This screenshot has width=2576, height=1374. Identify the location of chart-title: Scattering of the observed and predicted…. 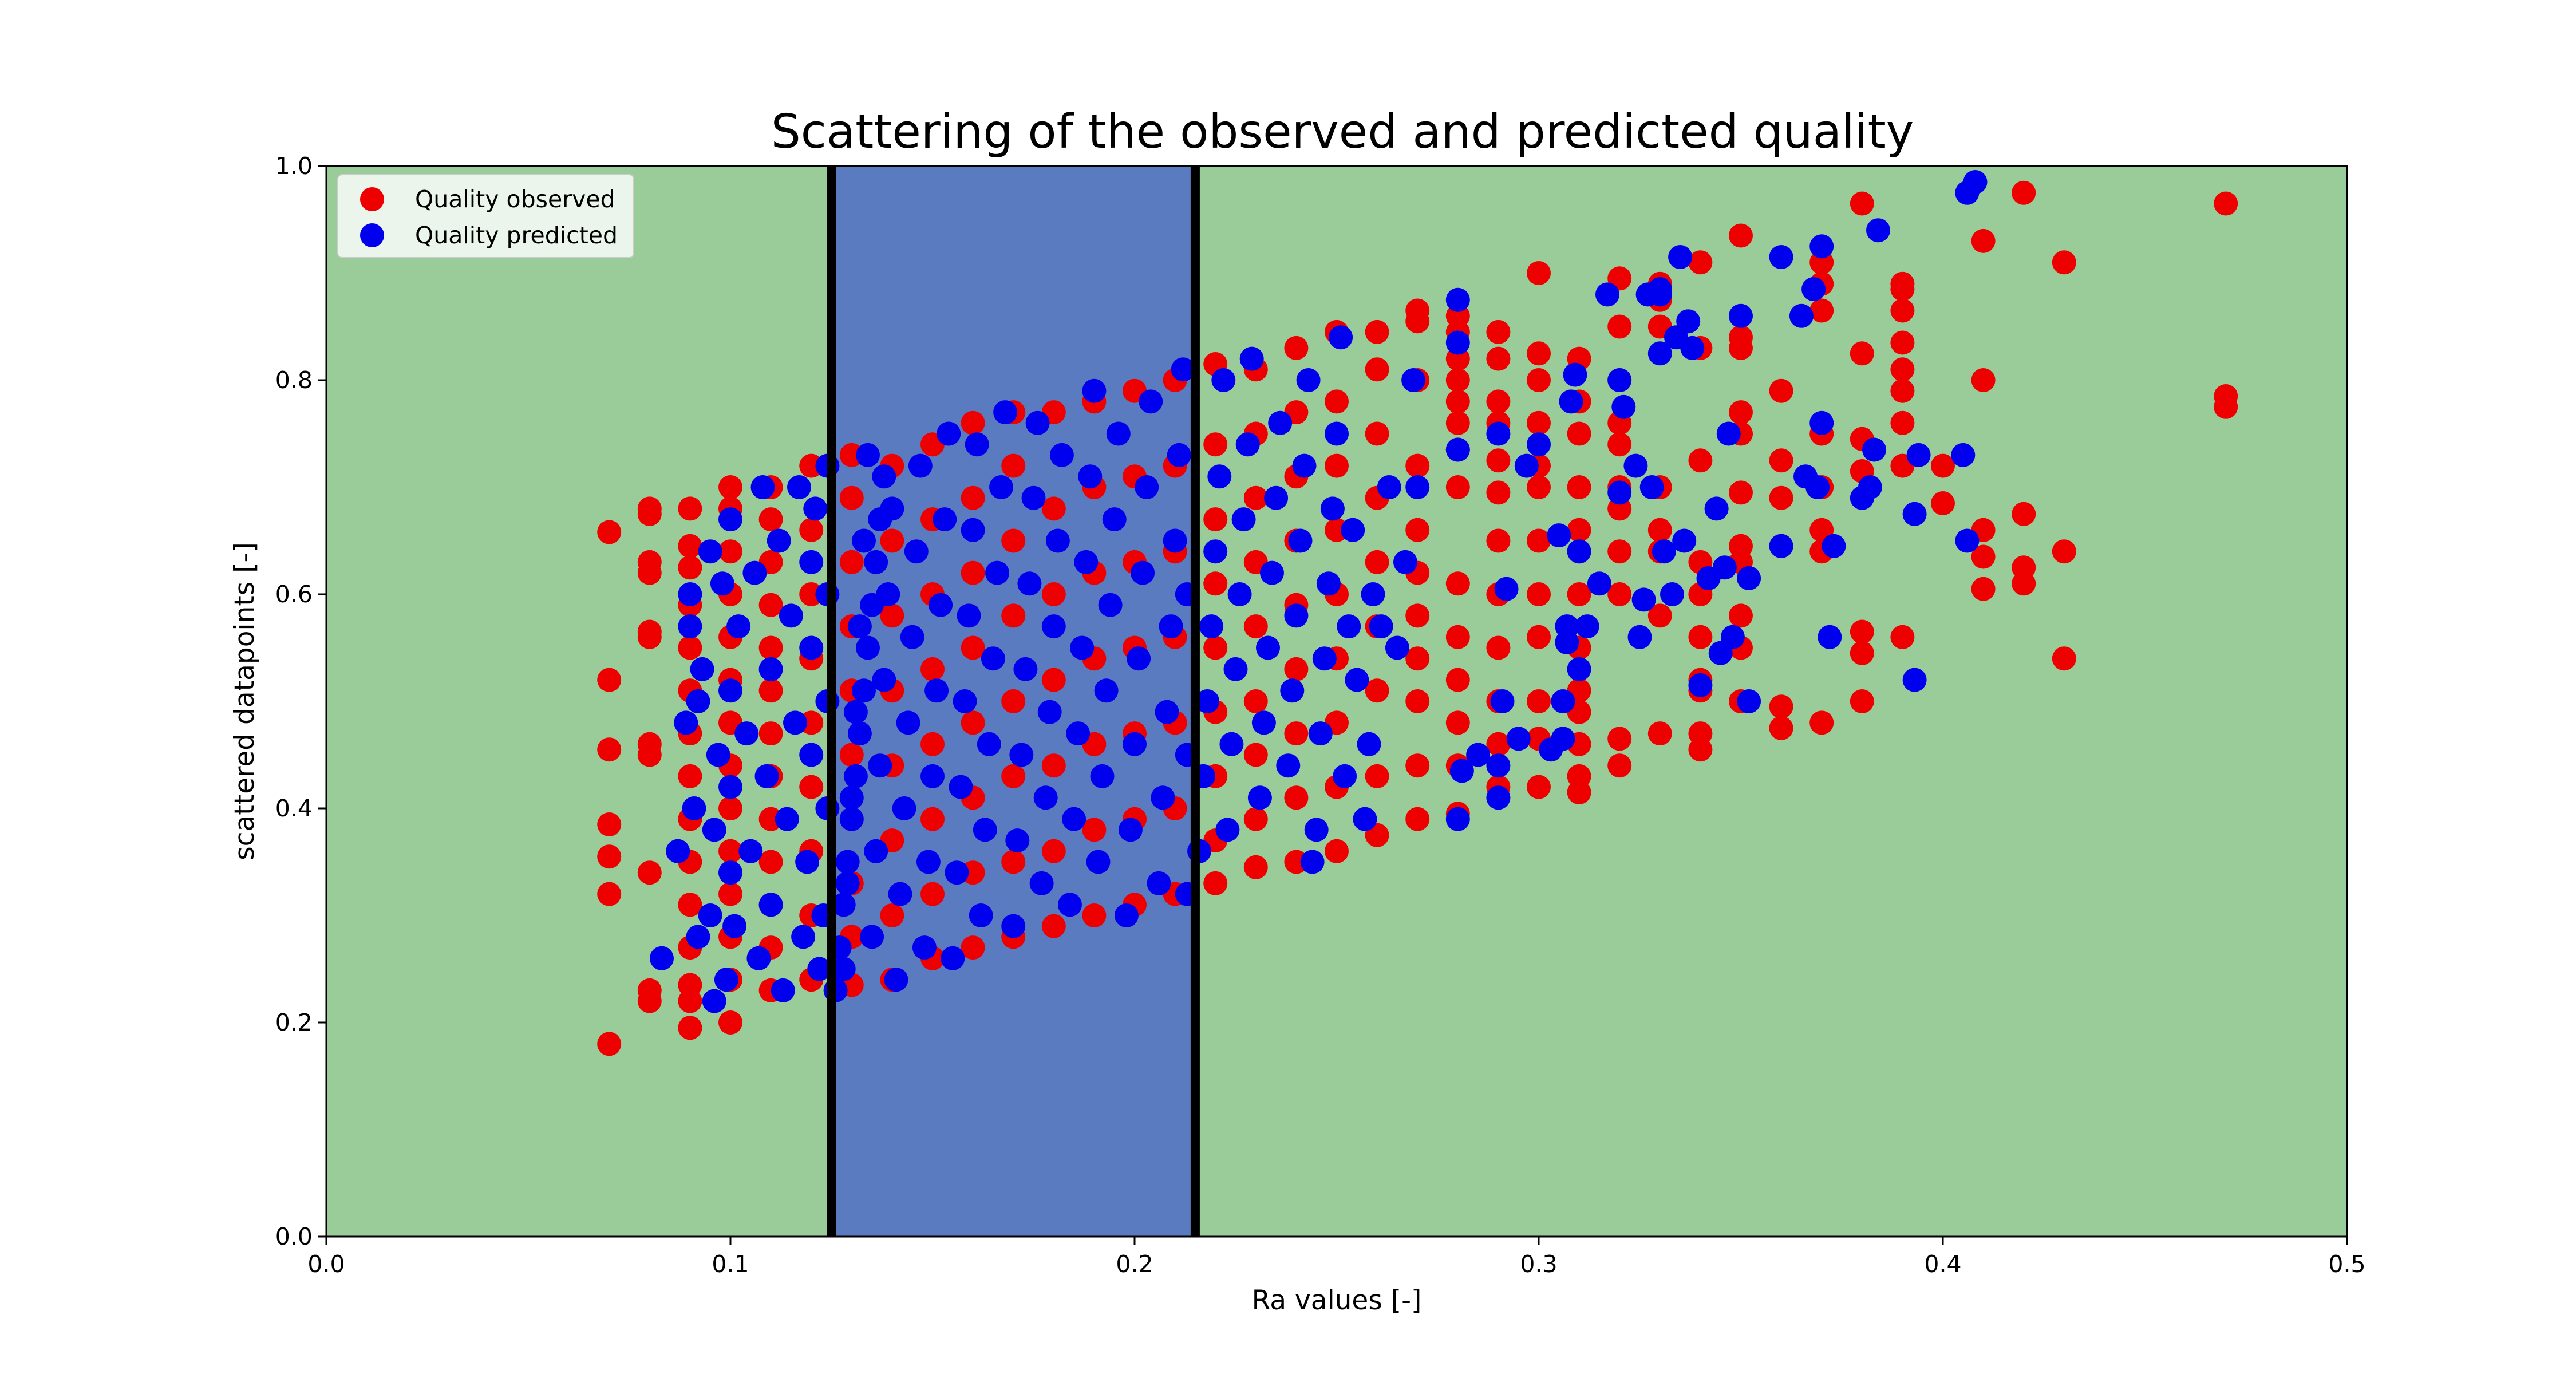
(1342, 132).